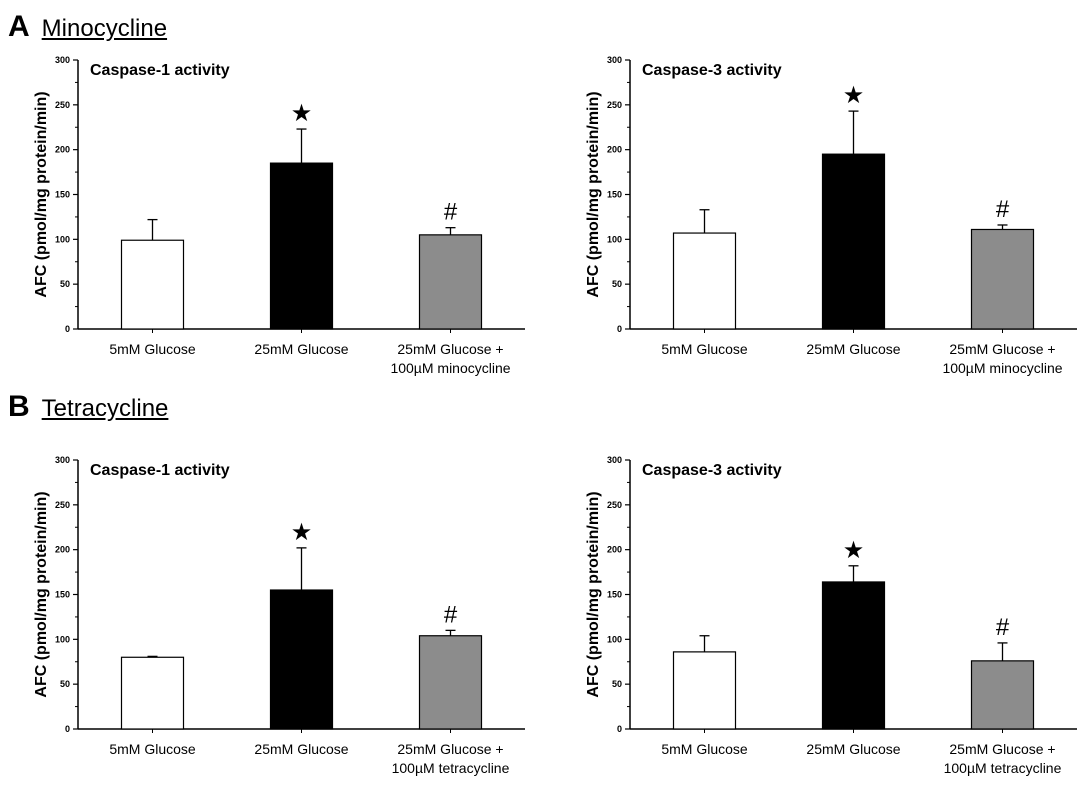  I want to click on section-letter: A, so click(19, 26).